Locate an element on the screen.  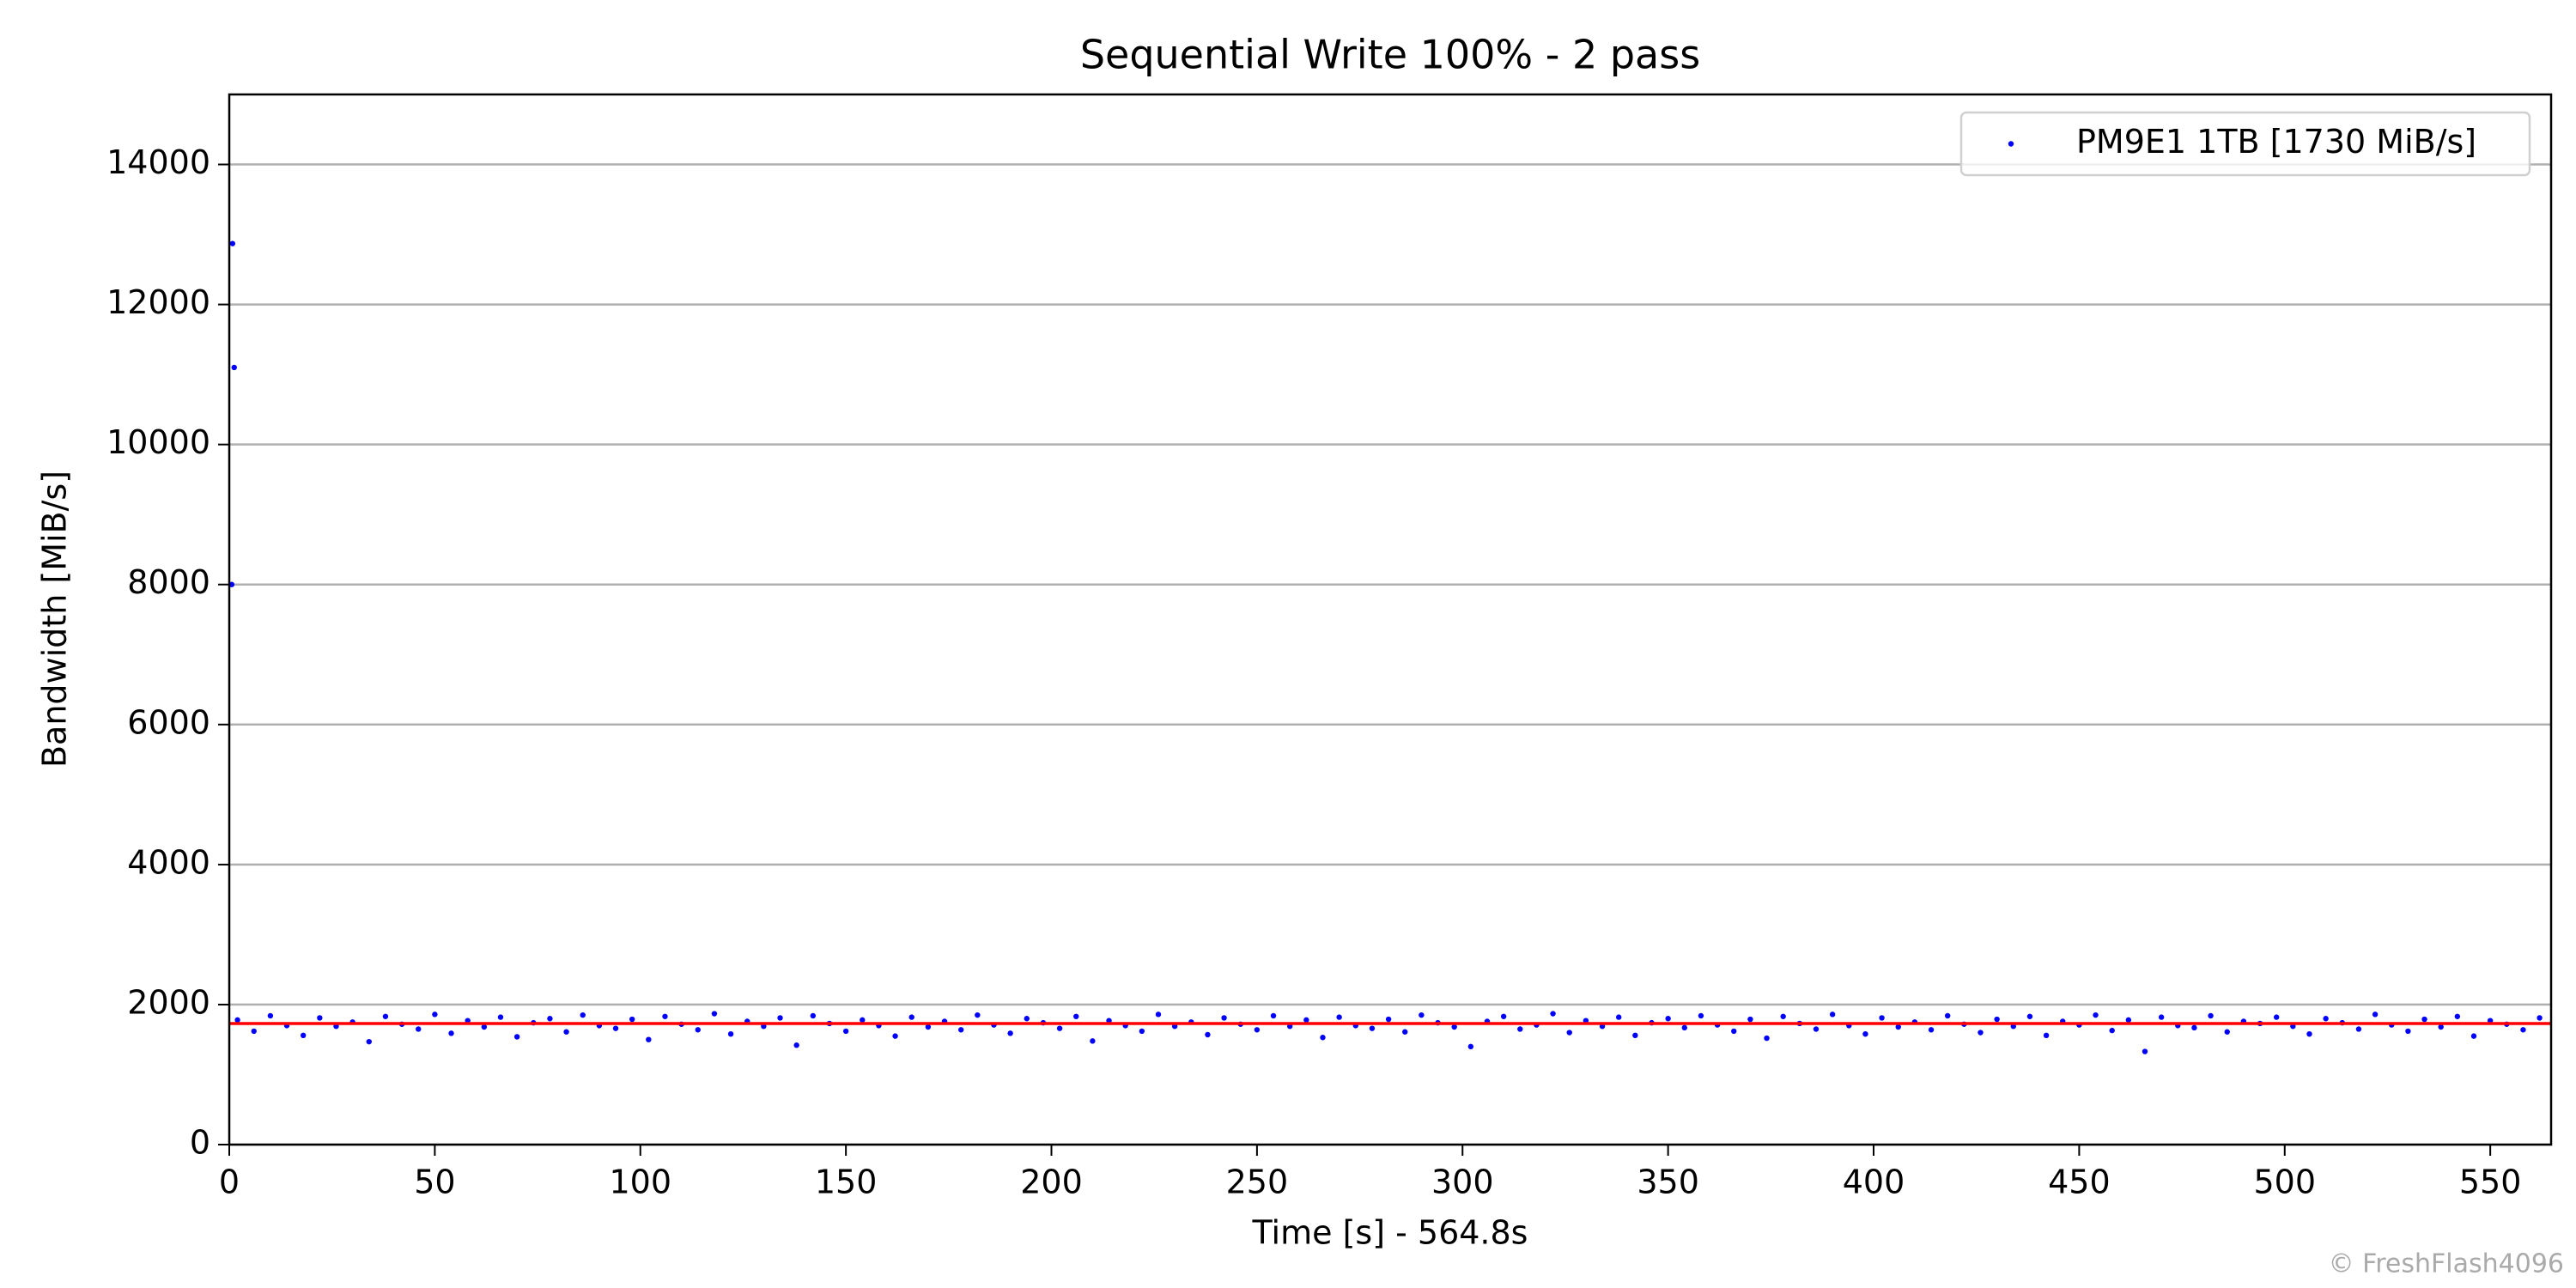
x-tick-label: 350 is located at coordinates (1668, 1182).